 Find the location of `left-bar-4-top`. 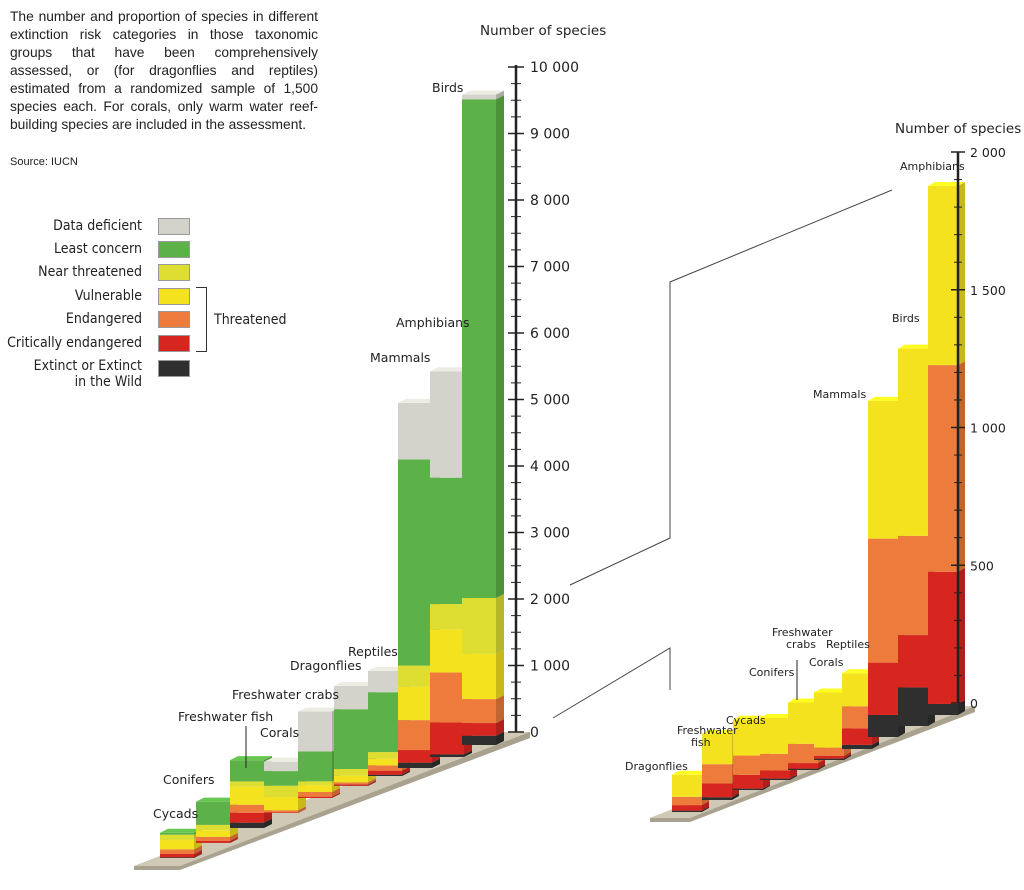

left-bar-4-top is located at coordinates (319, 709).